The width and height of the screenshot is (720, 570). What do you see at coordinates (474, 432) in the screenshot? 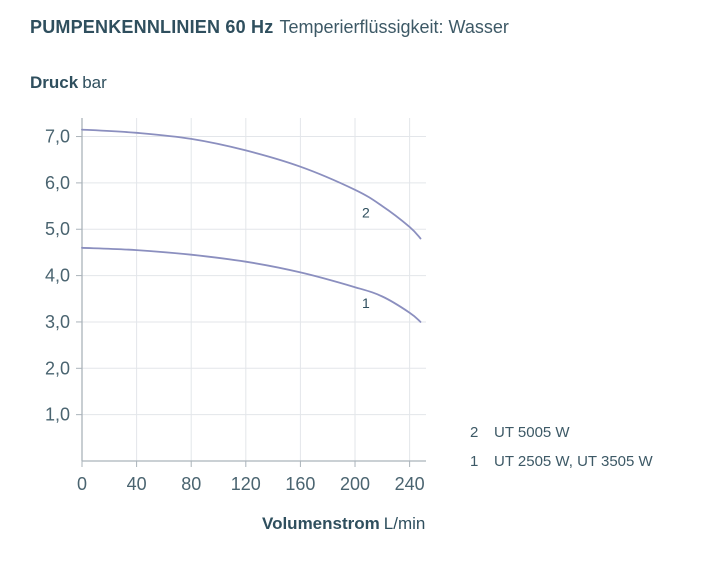
I see `legend-item-number: 2` at bounding box center [474, 432].